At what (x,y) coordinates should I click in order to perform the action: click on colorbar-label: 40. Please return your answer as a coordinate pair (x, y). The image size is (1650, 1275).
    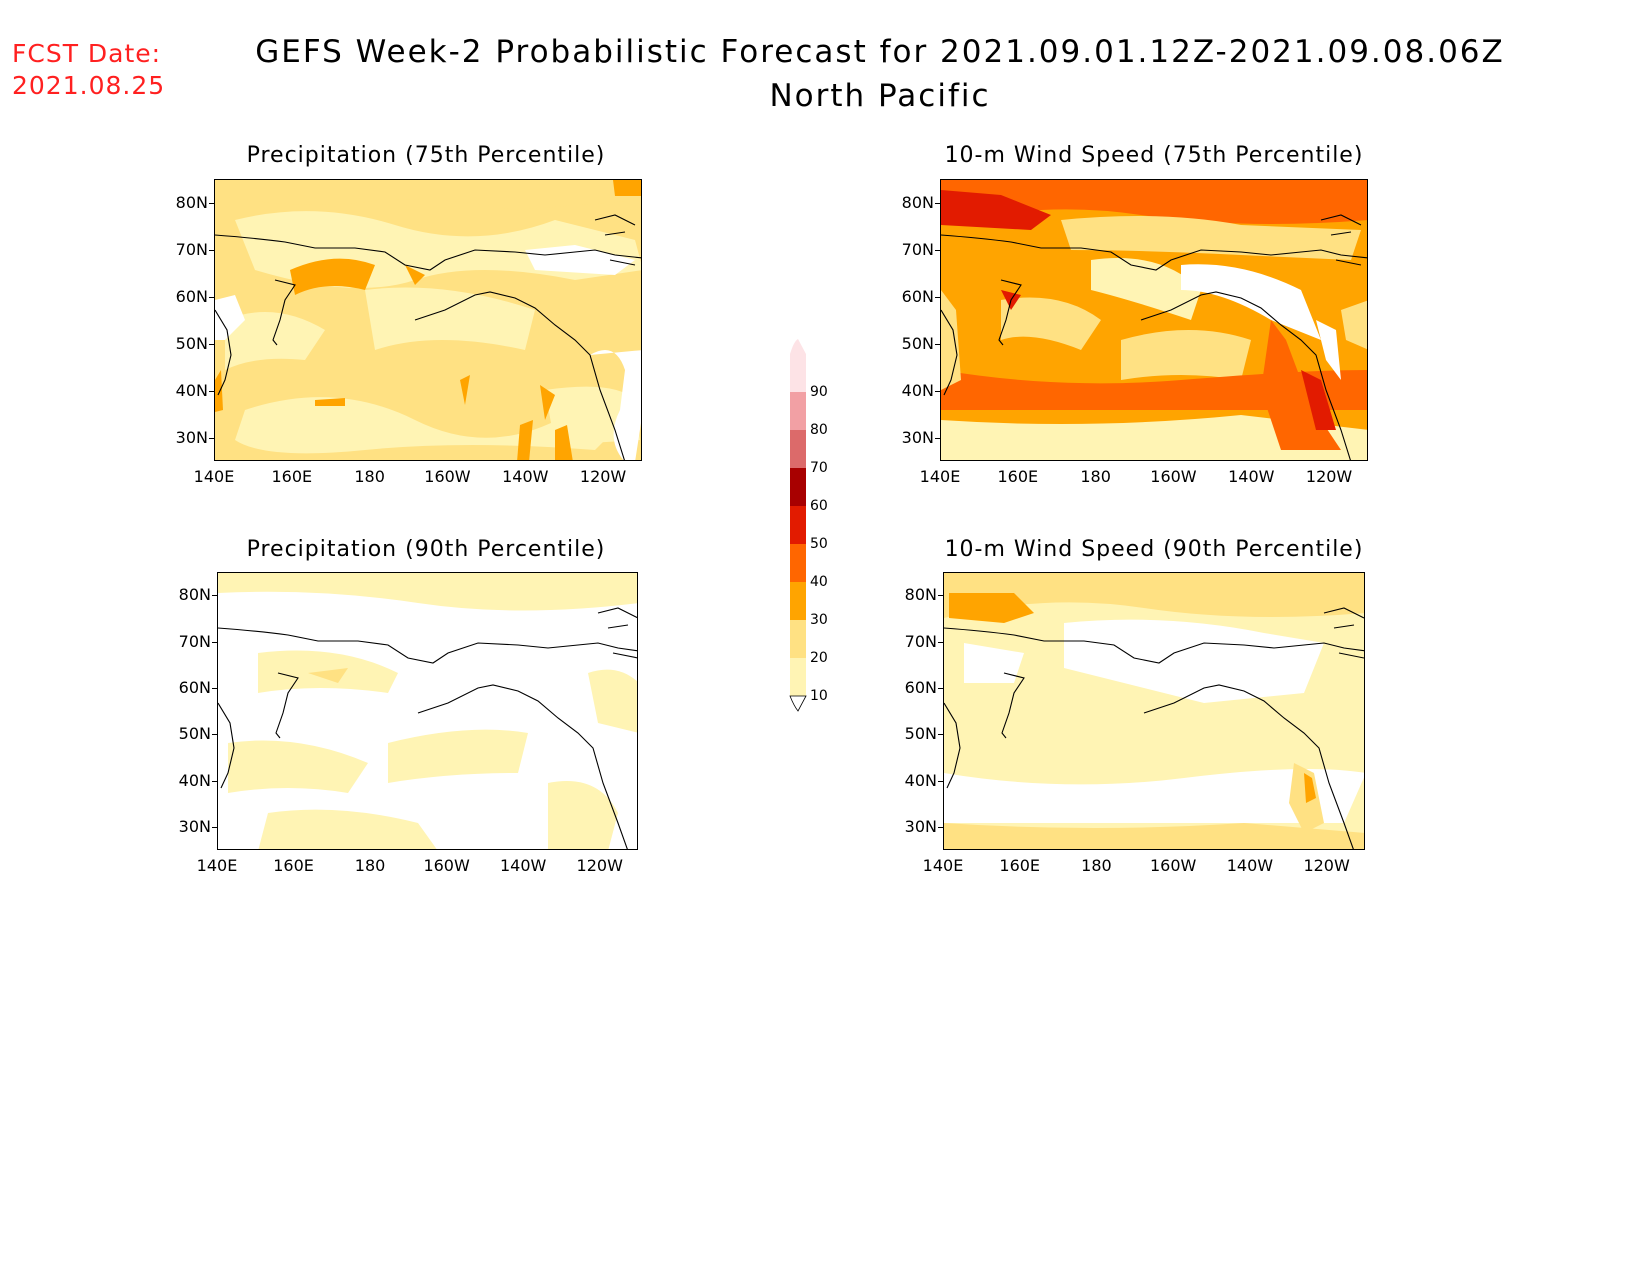
    Looking at the image, I should click on (819, 582).